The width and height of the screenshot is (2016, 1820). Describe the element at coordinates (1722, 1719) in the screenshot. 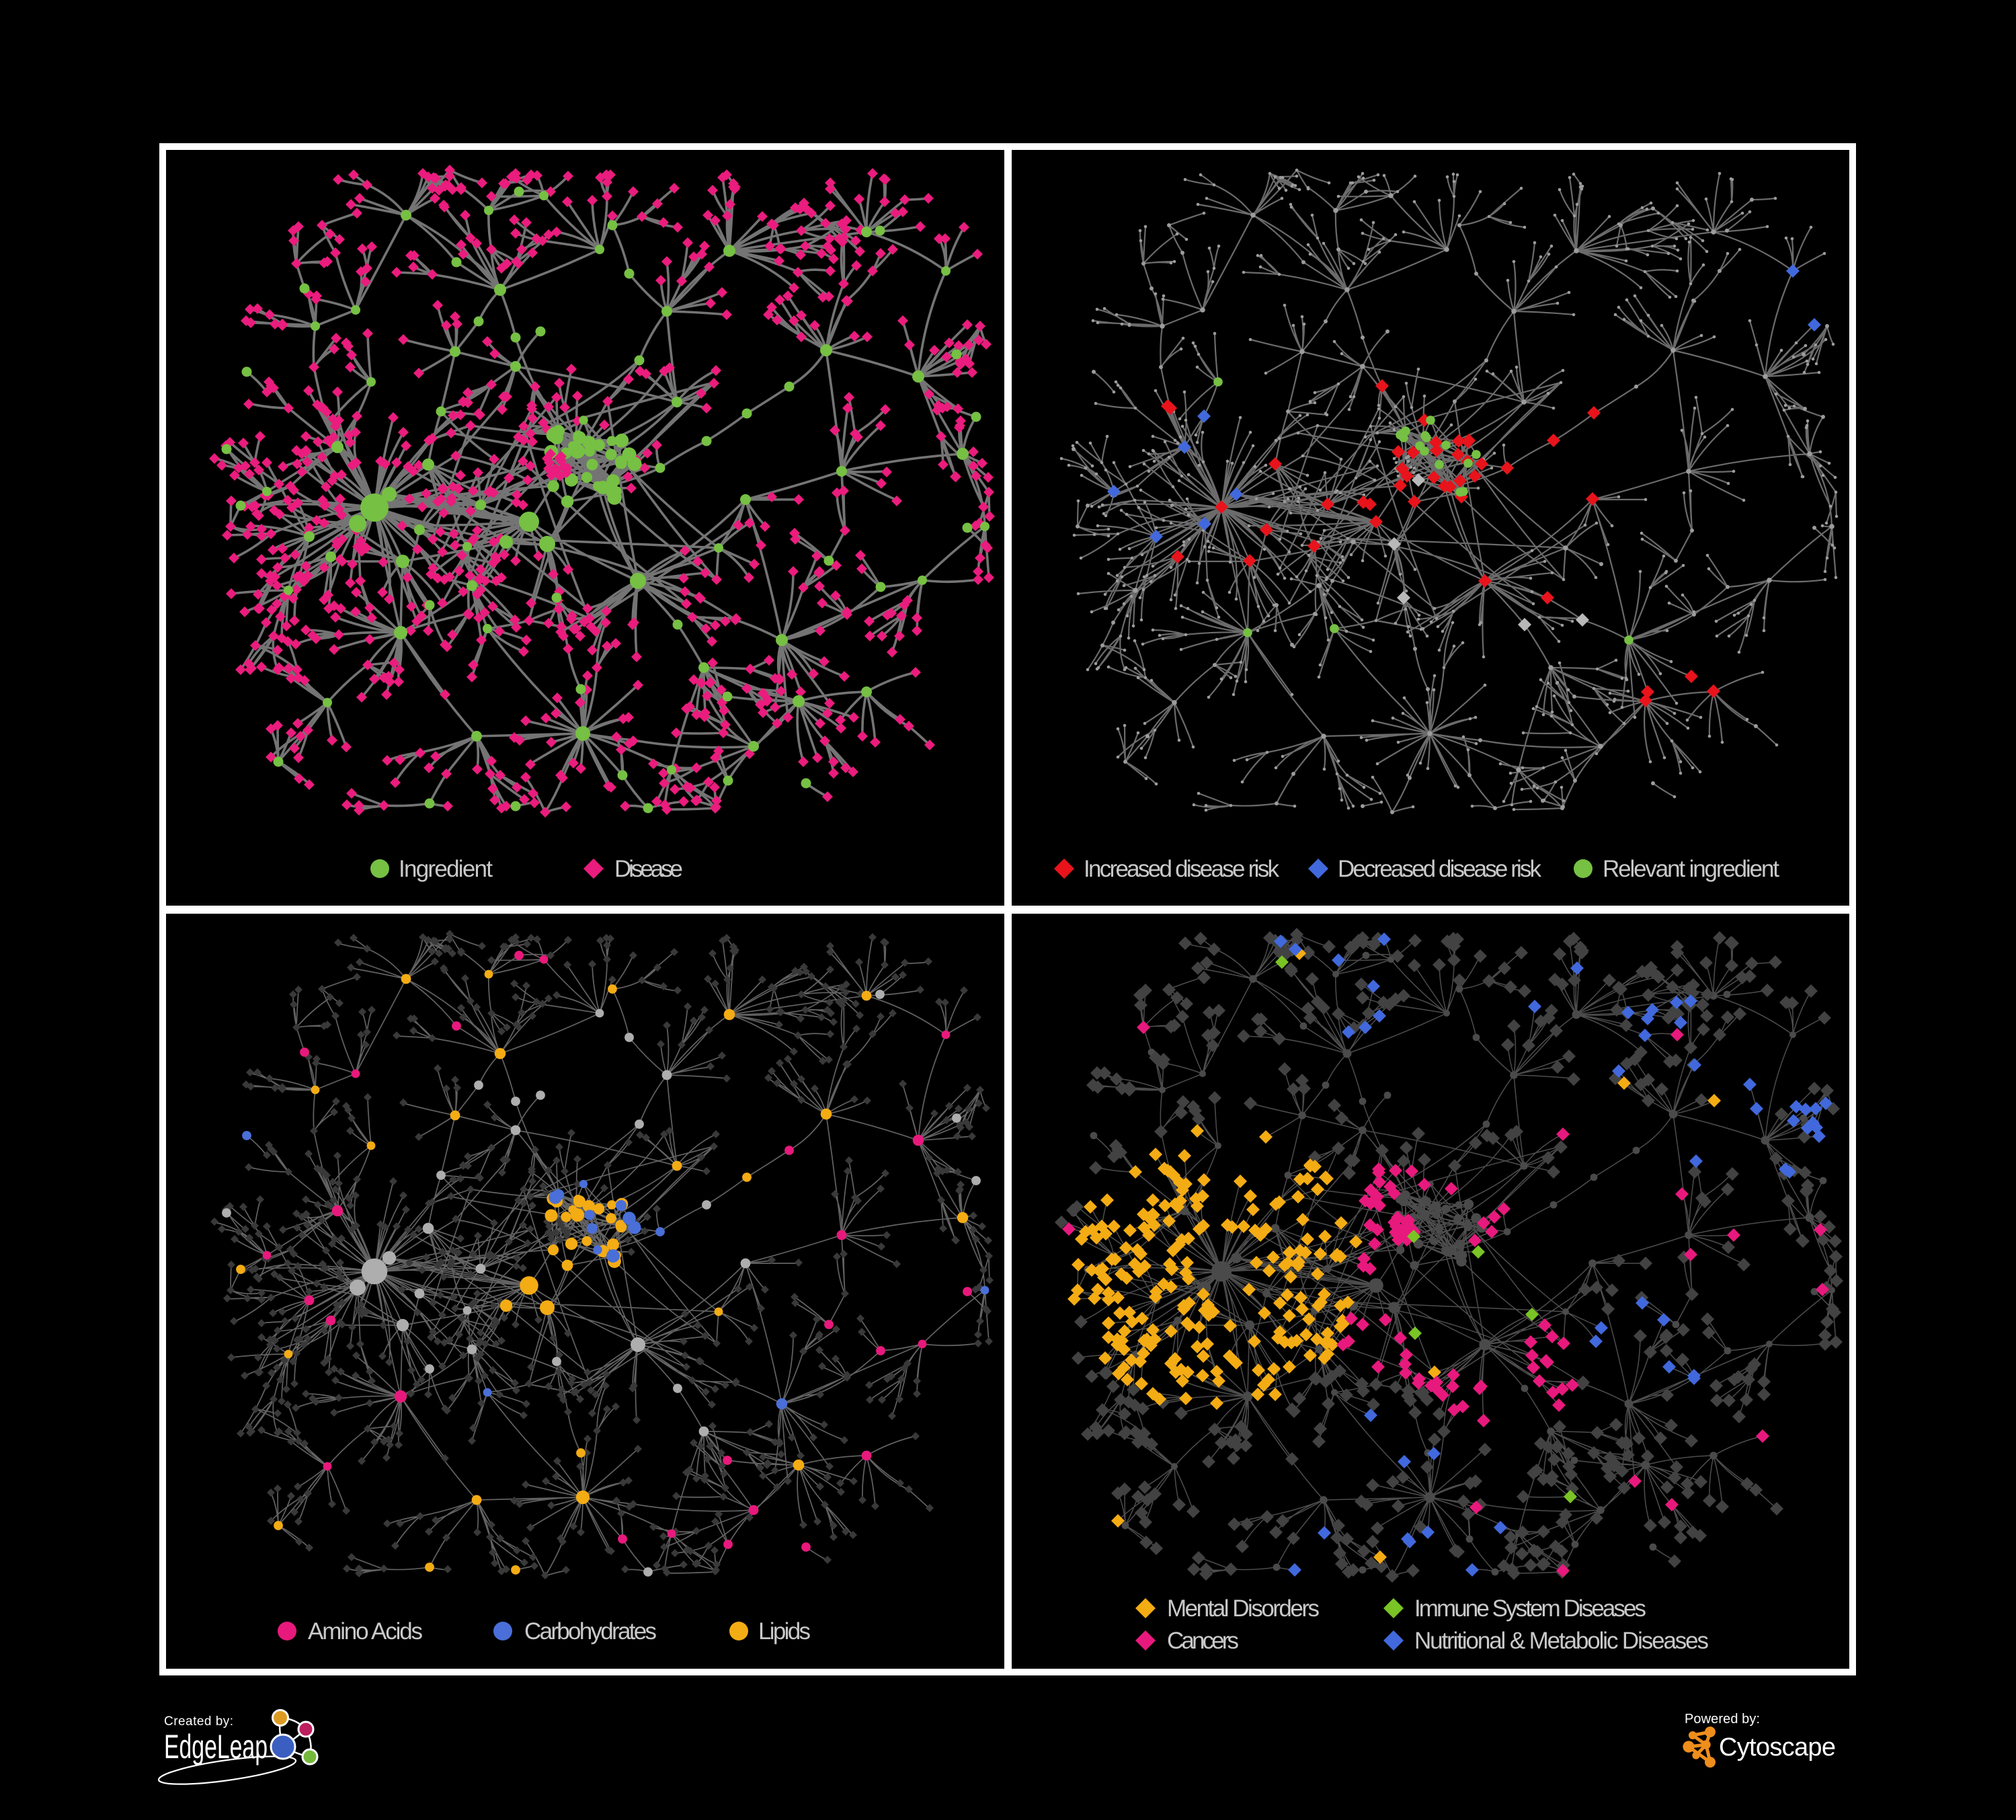

I see `svg-text: Powered by:` at that location.